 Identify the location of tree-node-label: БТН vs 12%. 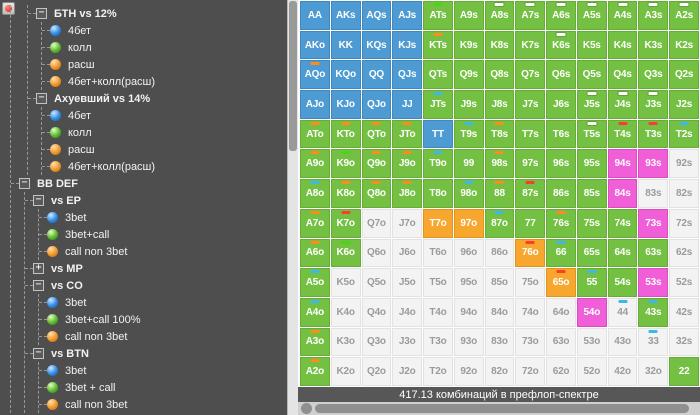
(85, 13).